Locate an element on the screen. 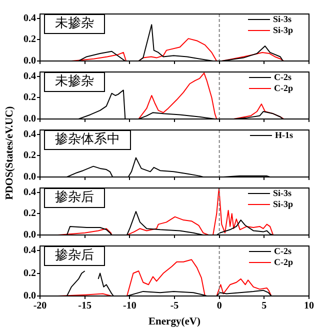  x-tick-label: 10 is located at coordinates (309, 306).